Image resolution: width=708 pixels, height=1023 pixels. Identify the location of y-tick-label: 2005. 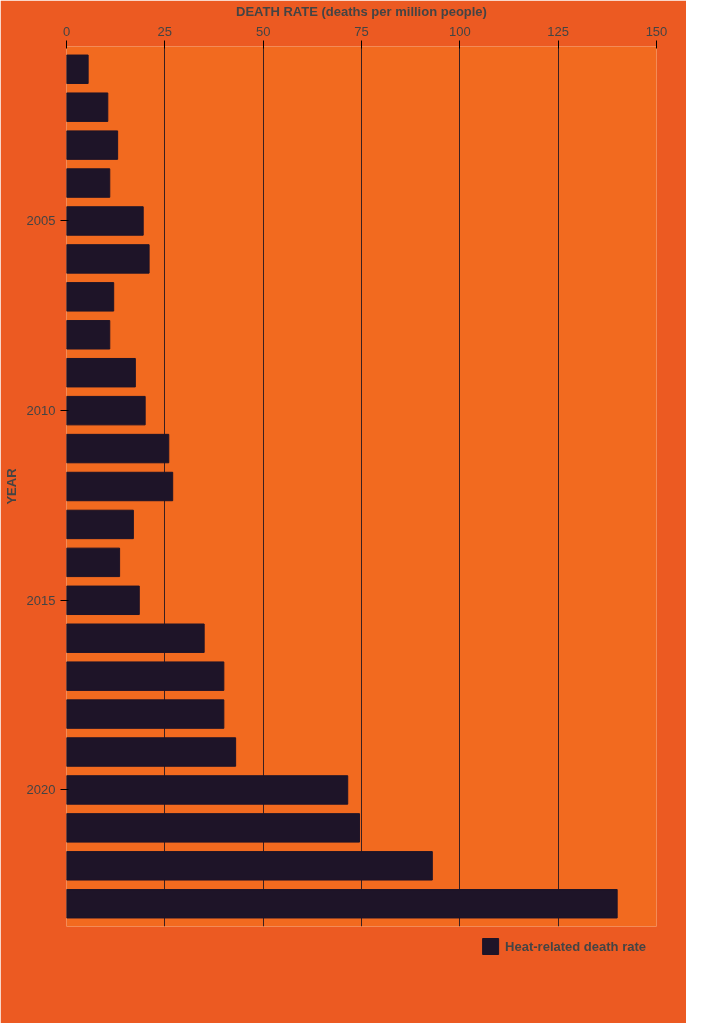
(41, 221).